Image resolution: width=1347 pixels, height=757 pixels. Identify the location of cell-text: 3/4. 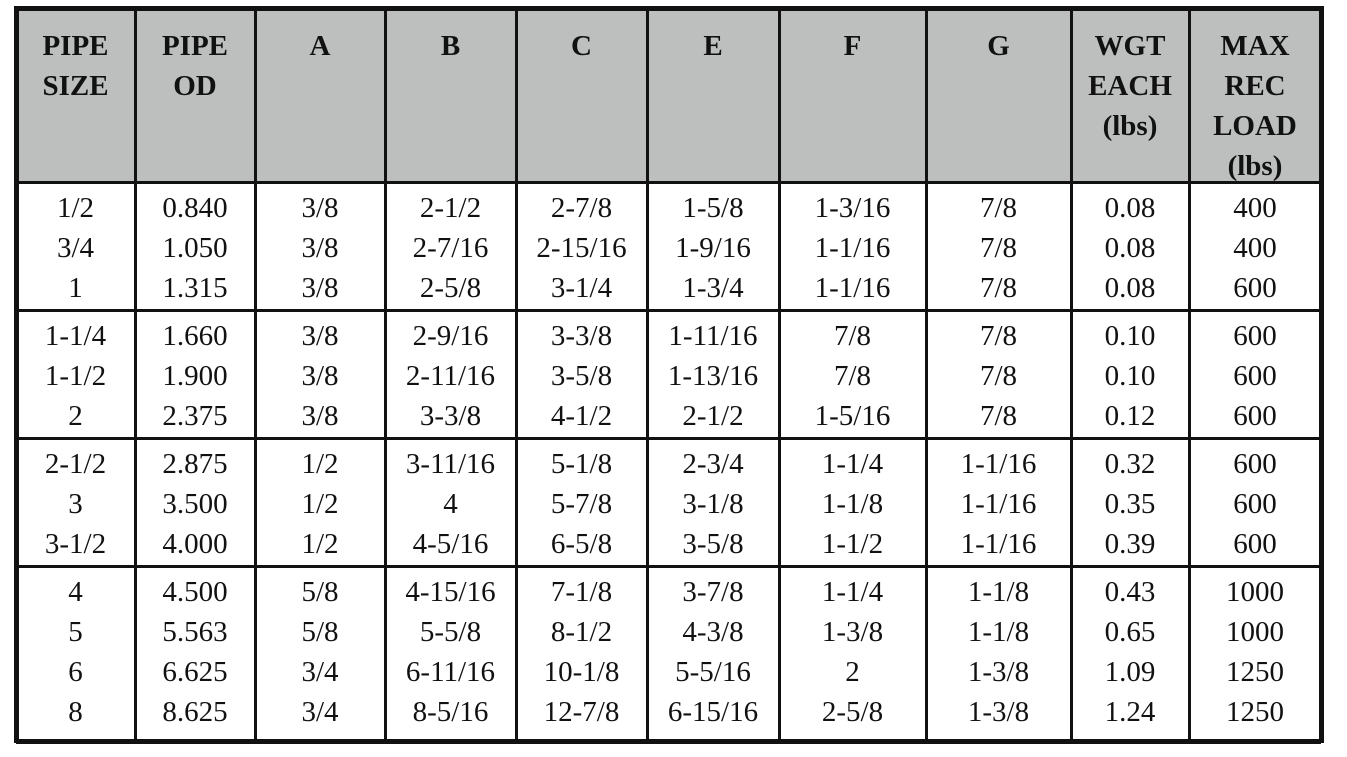
(75, 248).